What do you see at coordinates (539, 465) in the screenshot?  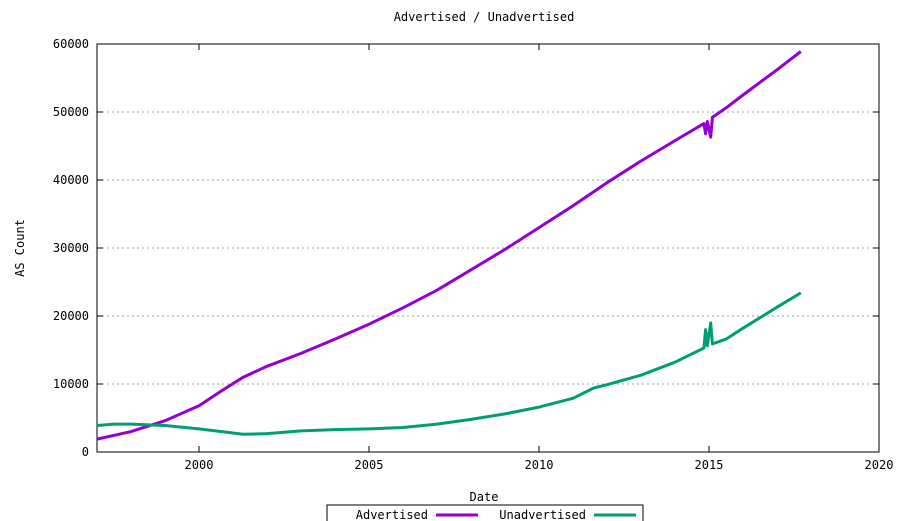 I see `x-tick-label: 2010` at bounding box center [539, 465].